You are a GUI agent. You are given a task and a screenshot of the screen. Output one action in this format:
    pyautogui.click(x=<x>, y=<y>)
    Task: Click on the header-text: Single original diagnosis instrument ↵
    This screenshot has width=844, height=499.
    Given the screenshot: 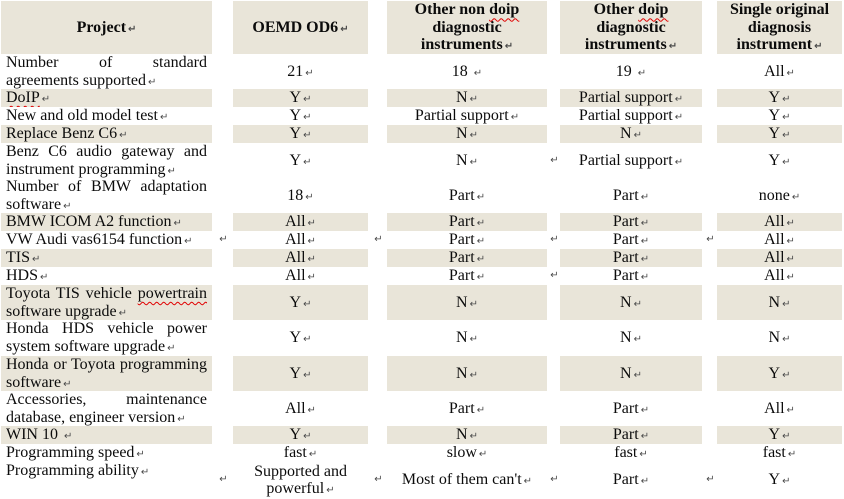 What is the action you would take?
    pyautogui.click(x=779, y=27)
    